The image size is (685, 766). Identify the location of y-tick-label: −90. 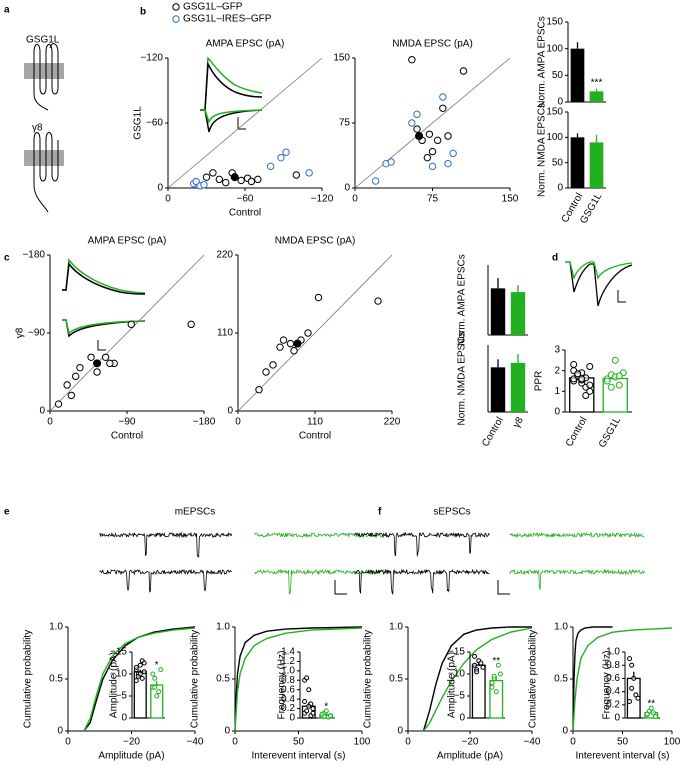
(36, 333).